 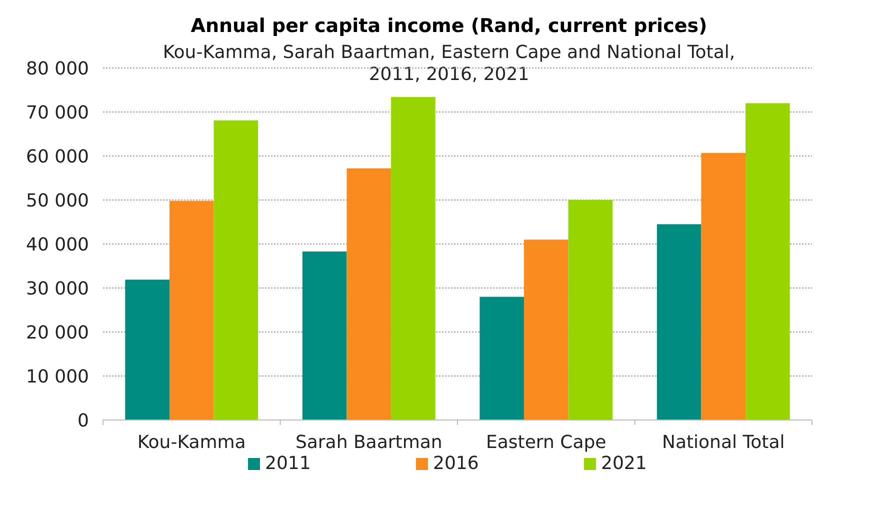 What do you see at coordinates (288, 463) in the screenshot?
I see `legend-label: 2011` at bounding box center [288, 463].